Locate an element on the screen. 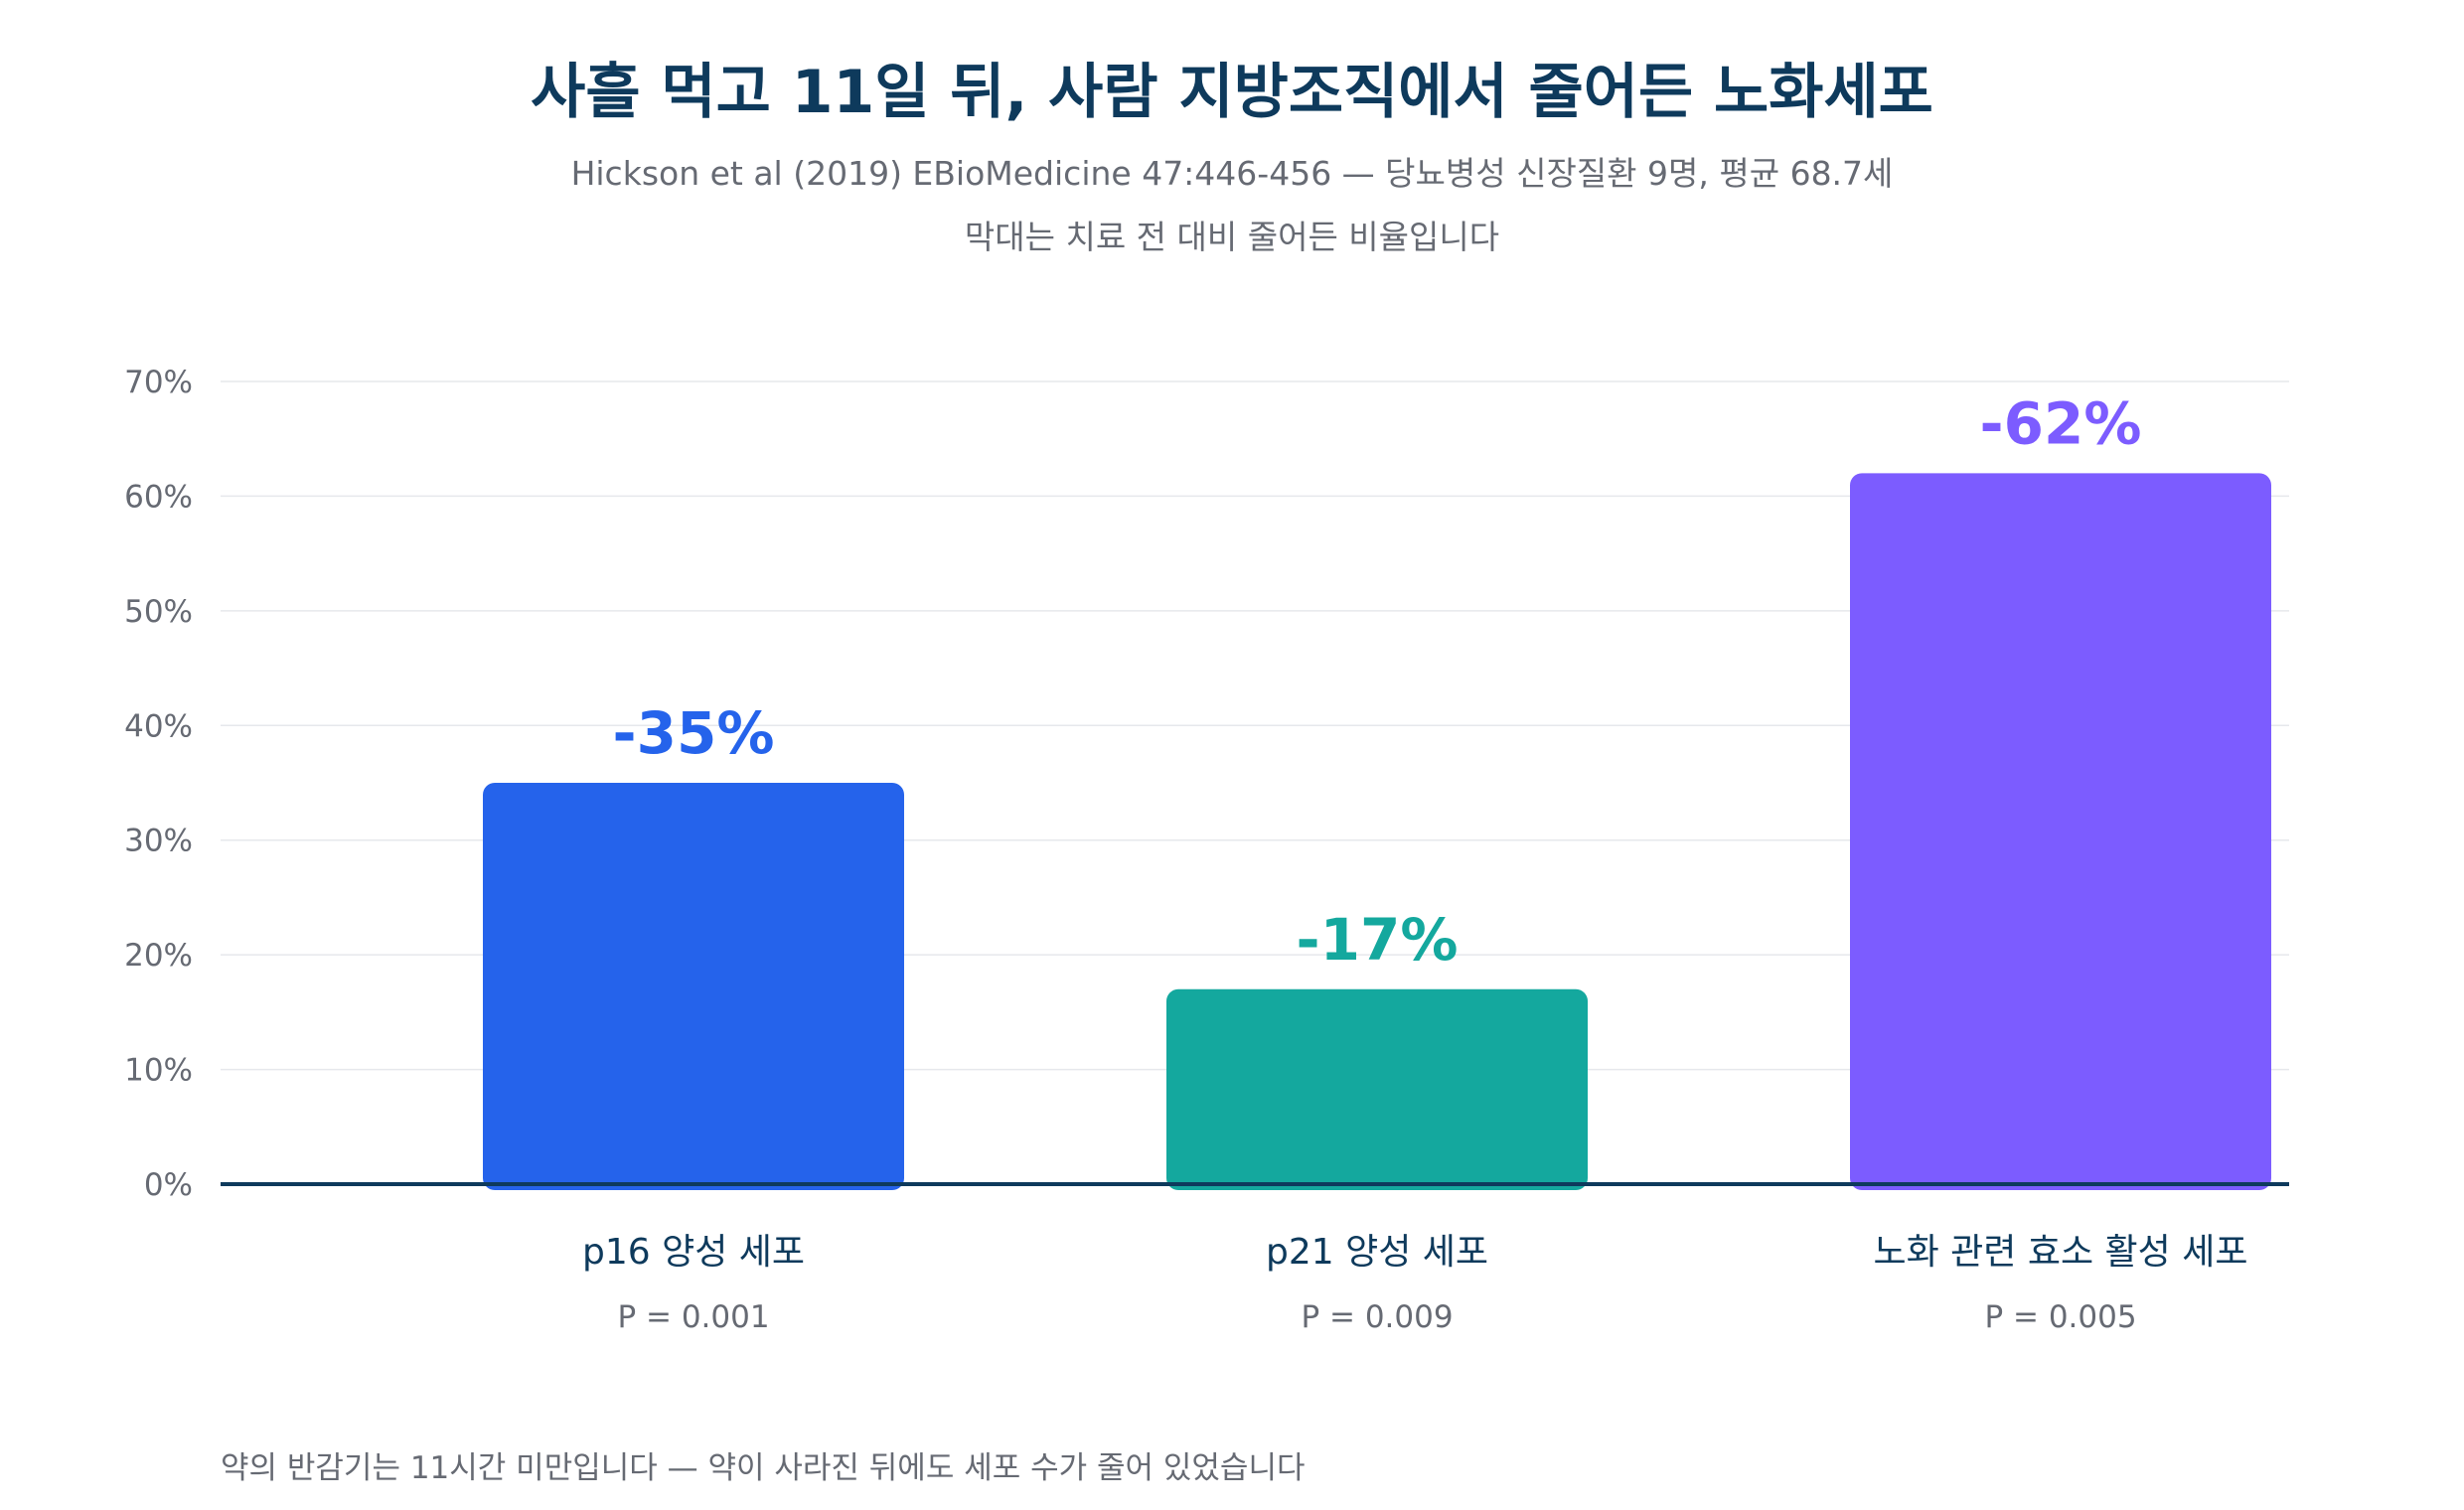 The image size is (2464, 1510). y-tick-label: 30% is located at coordinates (158, 841).